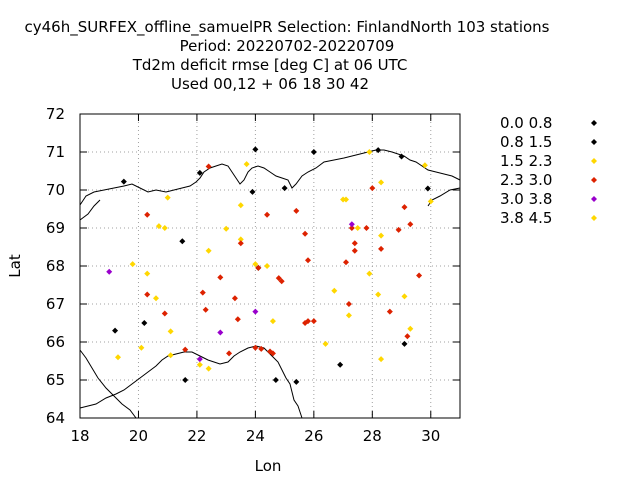 The height and width of the screenshot is (480, 640). I want to click on legend-label: 3.8 4.5, so click(526, 218).